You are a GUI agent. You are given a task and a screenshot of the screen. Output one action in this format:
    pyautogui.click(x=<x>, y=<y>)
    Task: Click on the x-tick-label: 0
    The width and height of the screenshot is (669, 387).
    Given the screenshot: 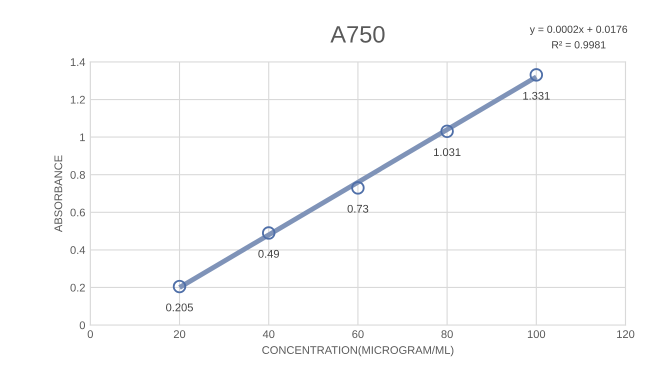 What is the action you would take?
    pyautogui.click(x=90, y=334)
    